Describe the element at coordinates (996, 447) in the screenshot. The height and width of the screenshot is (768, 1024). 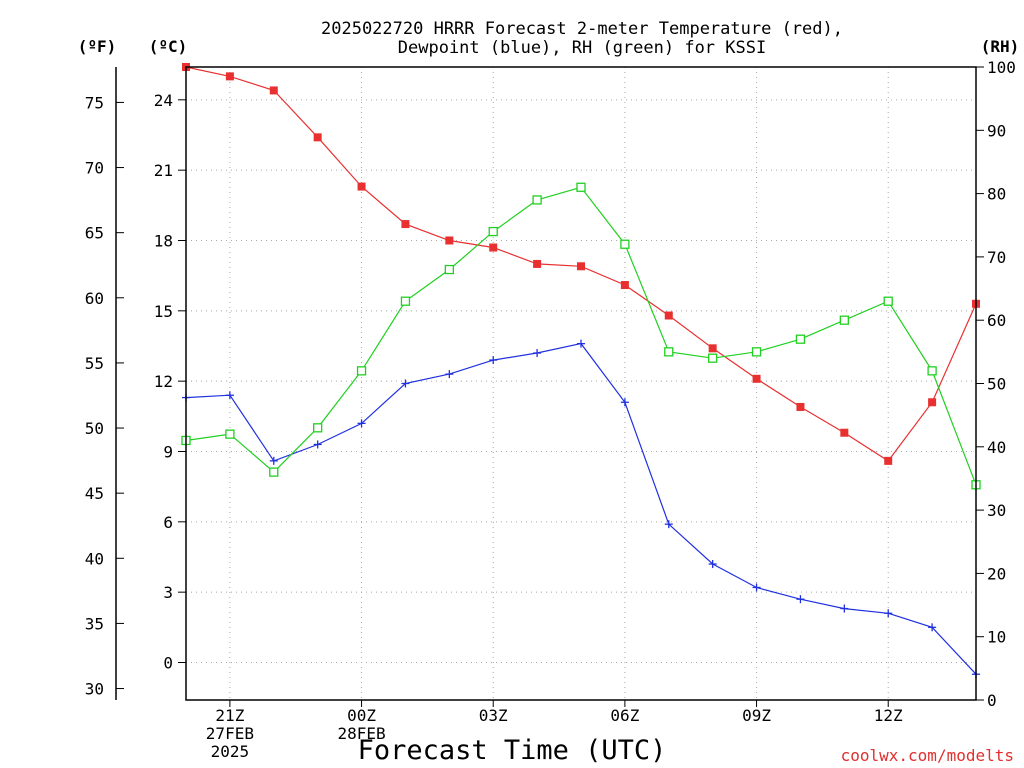
I see `rh-tick-label: 40` at that location.